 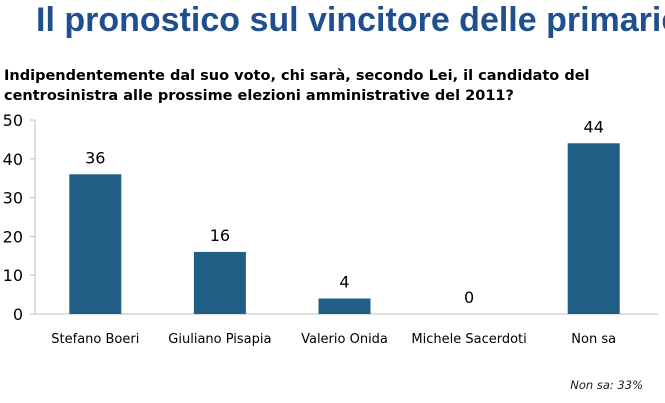 What do you see at coordinates (344, 339) in the screenshot?
I see `category-label: Valerio Onida` at bounding box center [344, 339].